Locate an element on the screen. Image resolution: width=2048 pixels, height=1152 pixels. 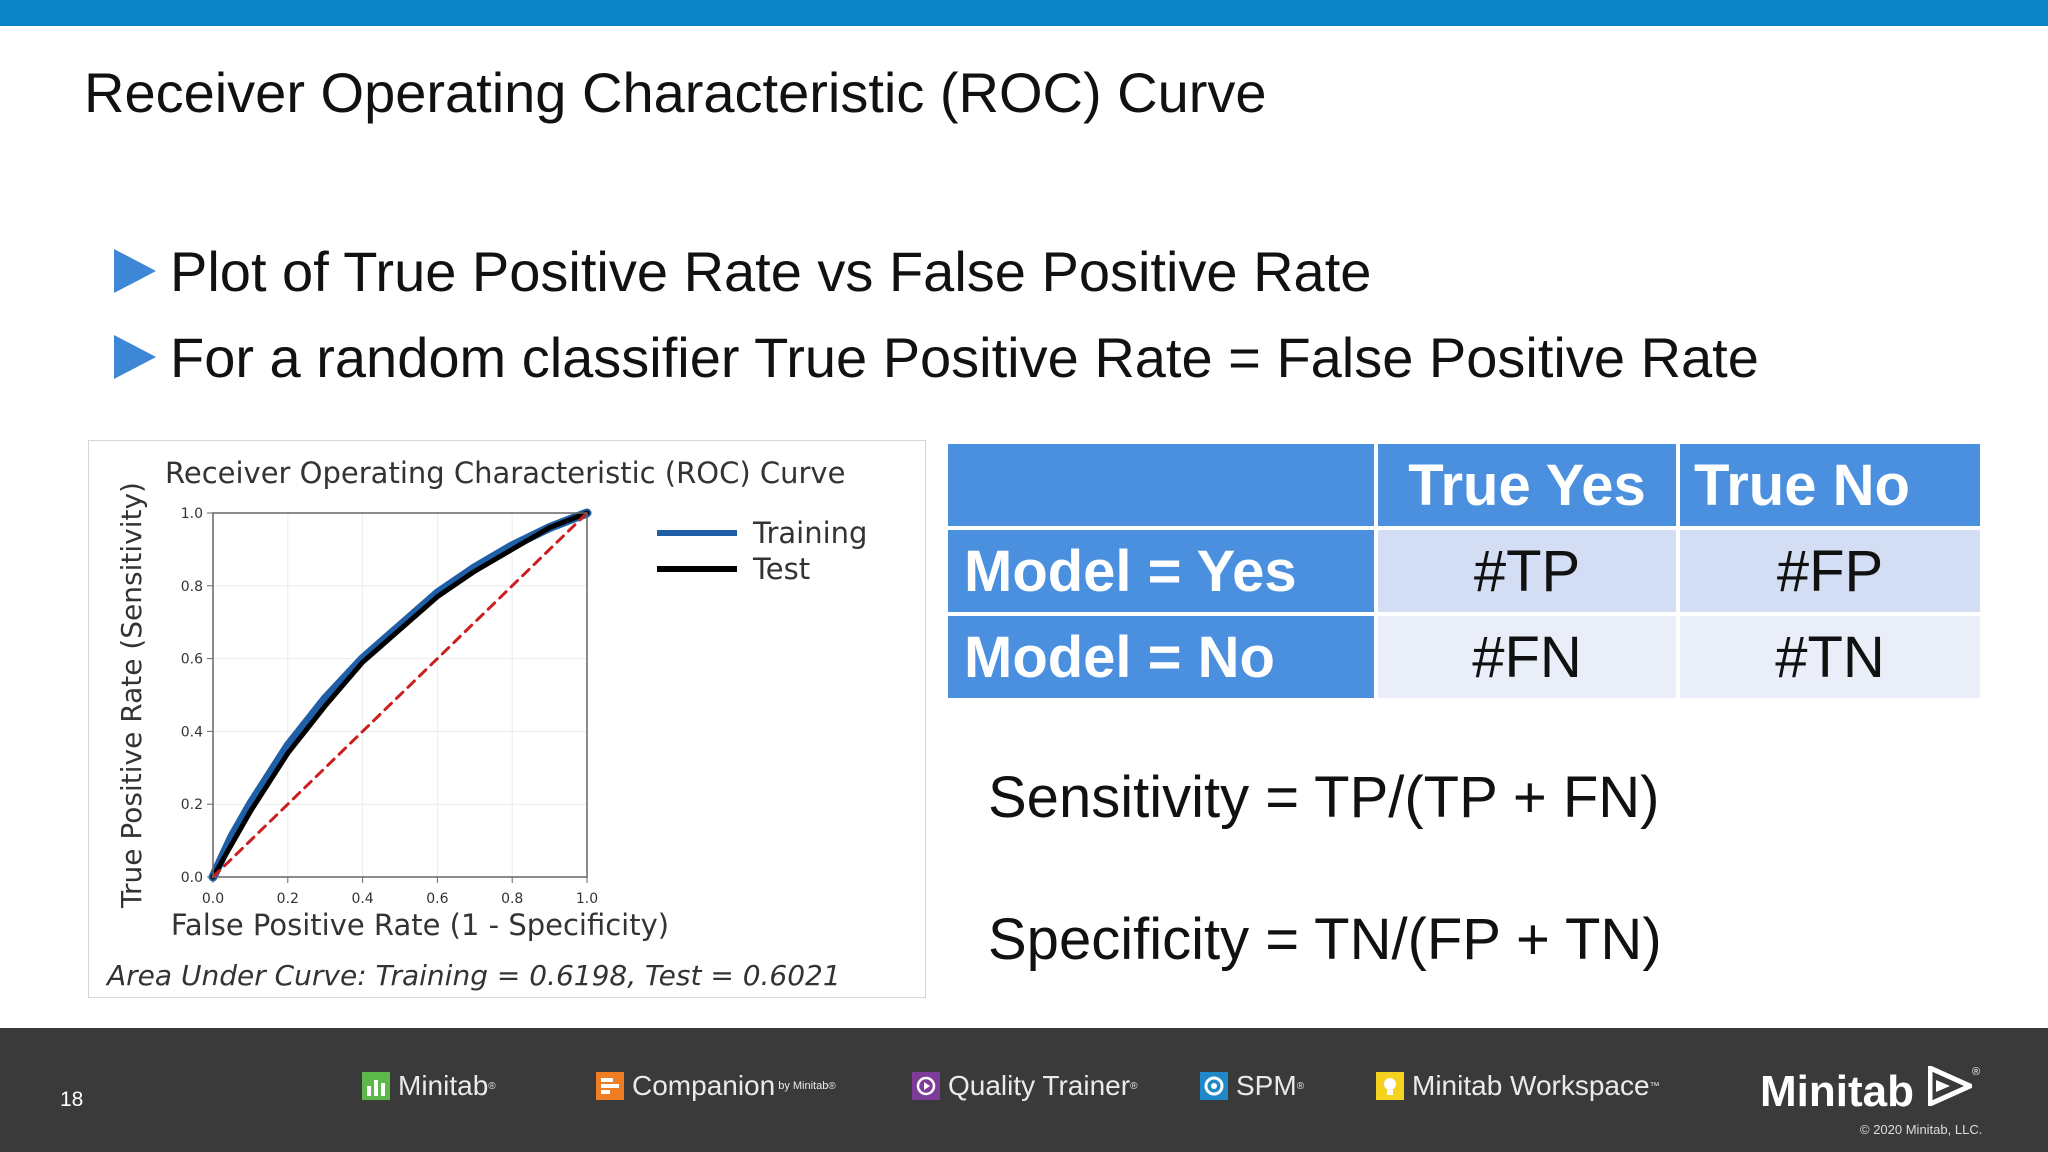
quality-trainer-icon is located at coordinates (926, 1086).